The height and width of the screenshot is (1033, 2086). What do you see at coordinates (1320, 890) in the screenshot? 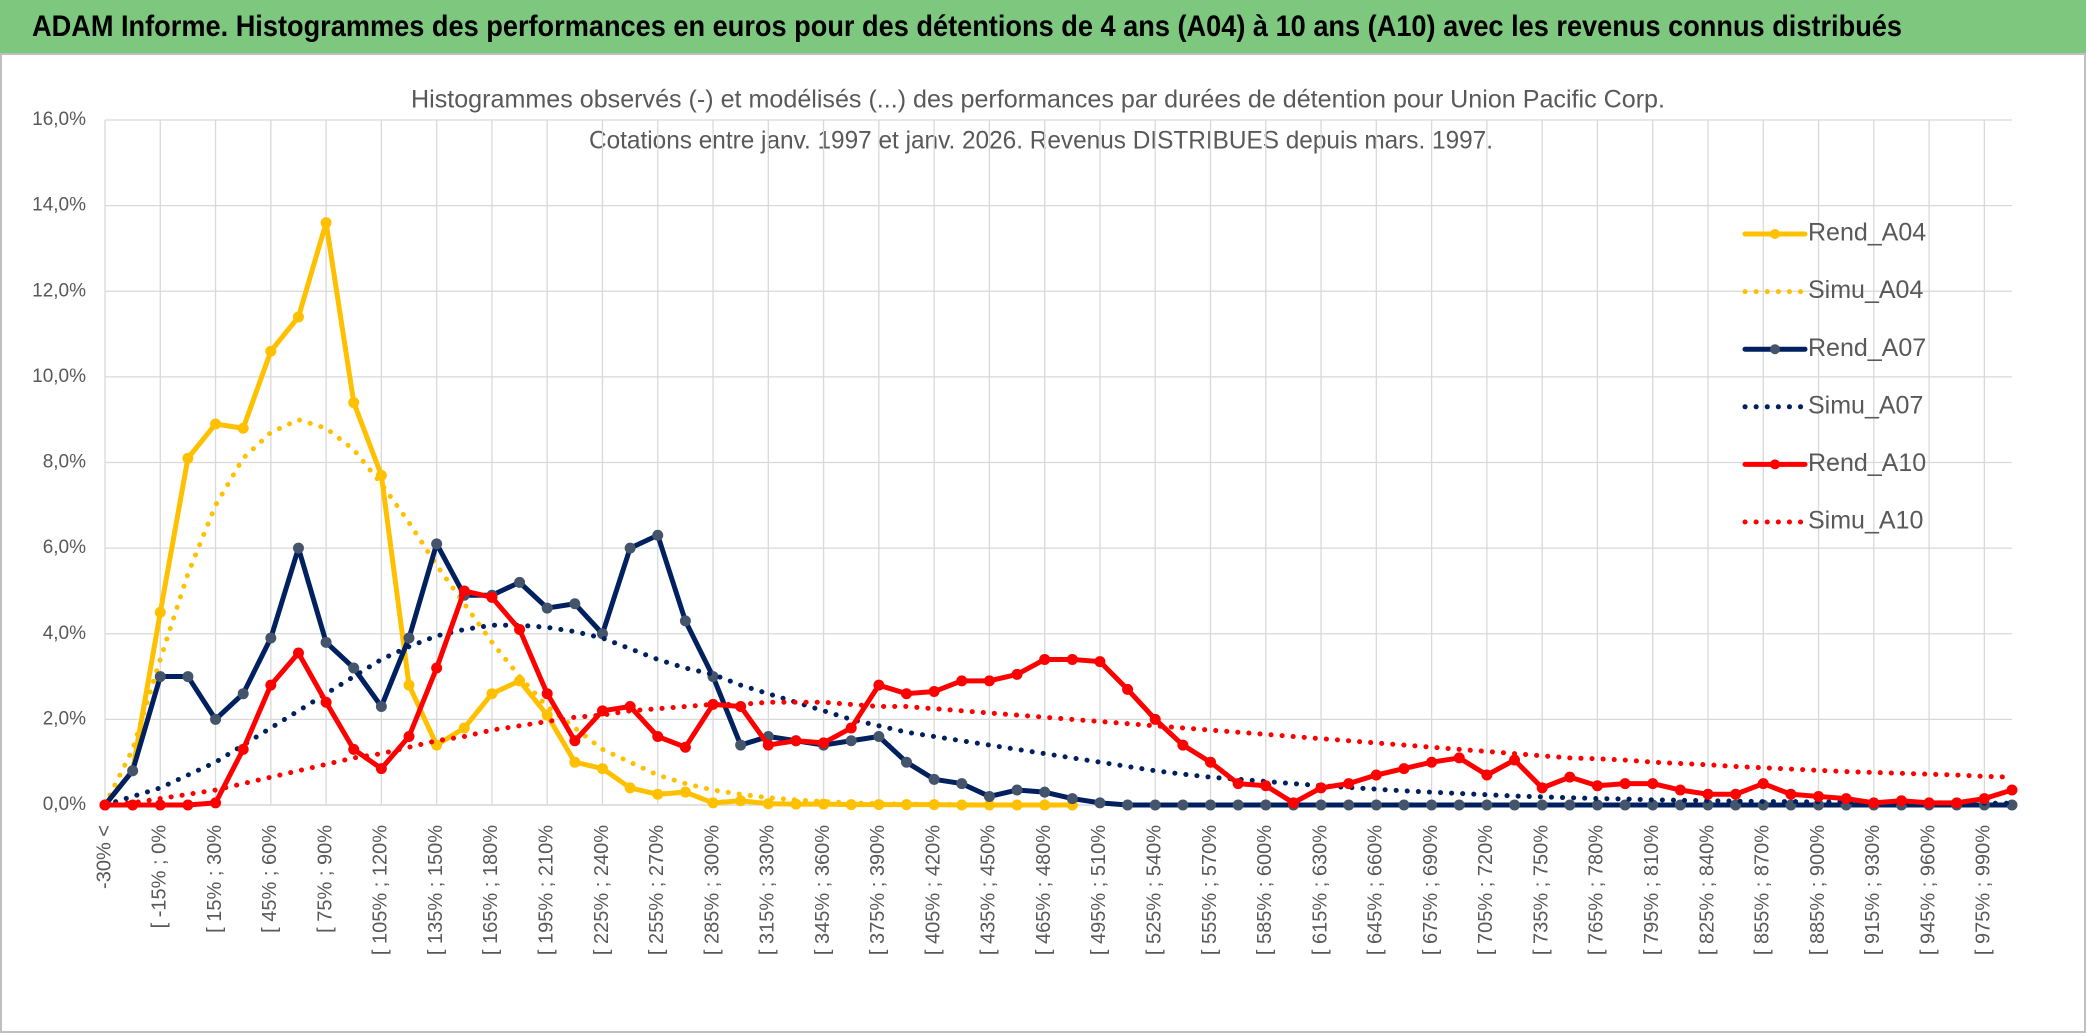
I see `x-tick-label: [ 615% ; 630%` at bounding box center [1320, 890].